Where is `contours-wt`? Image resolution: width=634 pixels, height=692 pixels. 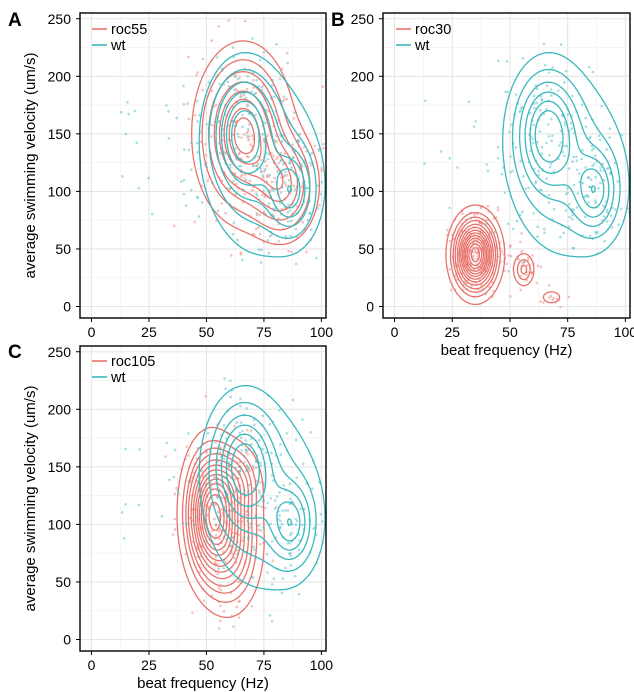 contours-wt is located at coordinates (262, 154).